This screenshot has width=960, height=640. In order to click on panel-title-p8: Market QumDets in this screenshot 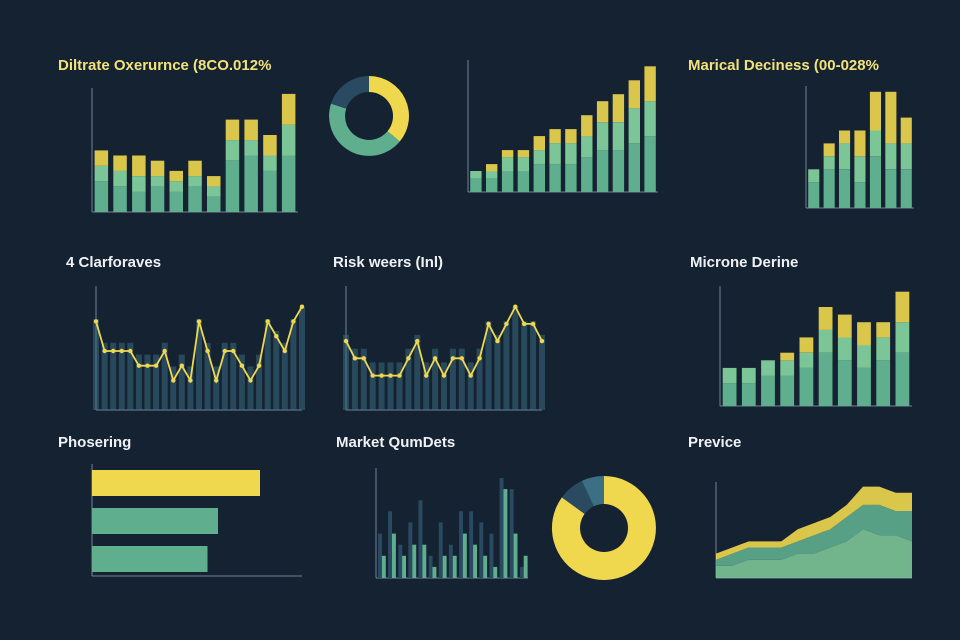, I will do `click(396, 442)`.